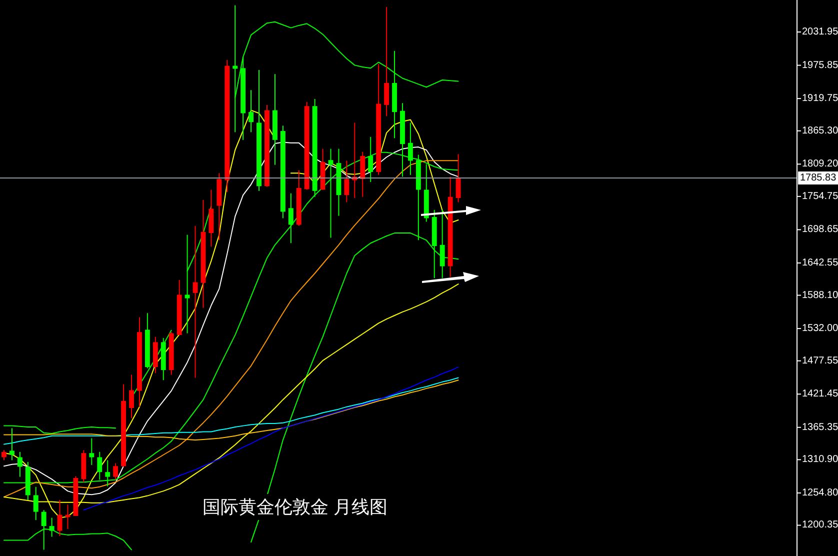 The height and width of the screenshot is (556, 838). What do you see at coordinates (820, 230) in the screenshot?
I see `y-tick-label: 1698.65` at bounding box center [820, 230].